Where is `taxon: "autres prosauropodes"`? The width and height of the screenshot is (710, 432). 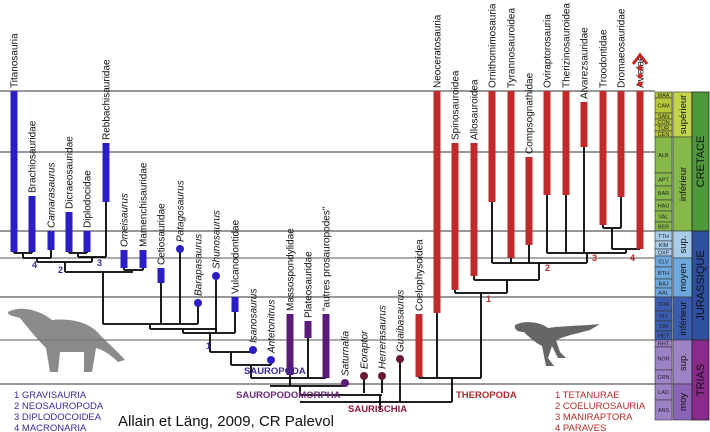
taxon: "autres prosauropodes" is located at coordinates (327, 292).